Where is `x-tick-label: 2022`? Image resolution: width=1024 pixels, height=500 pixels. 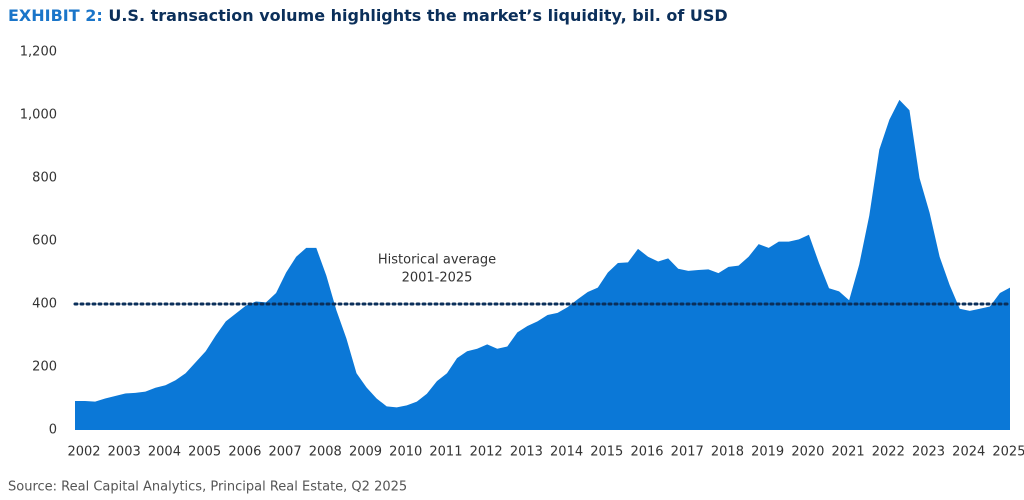 x-tick-label: 2022 is located at coordinates (888, 452).